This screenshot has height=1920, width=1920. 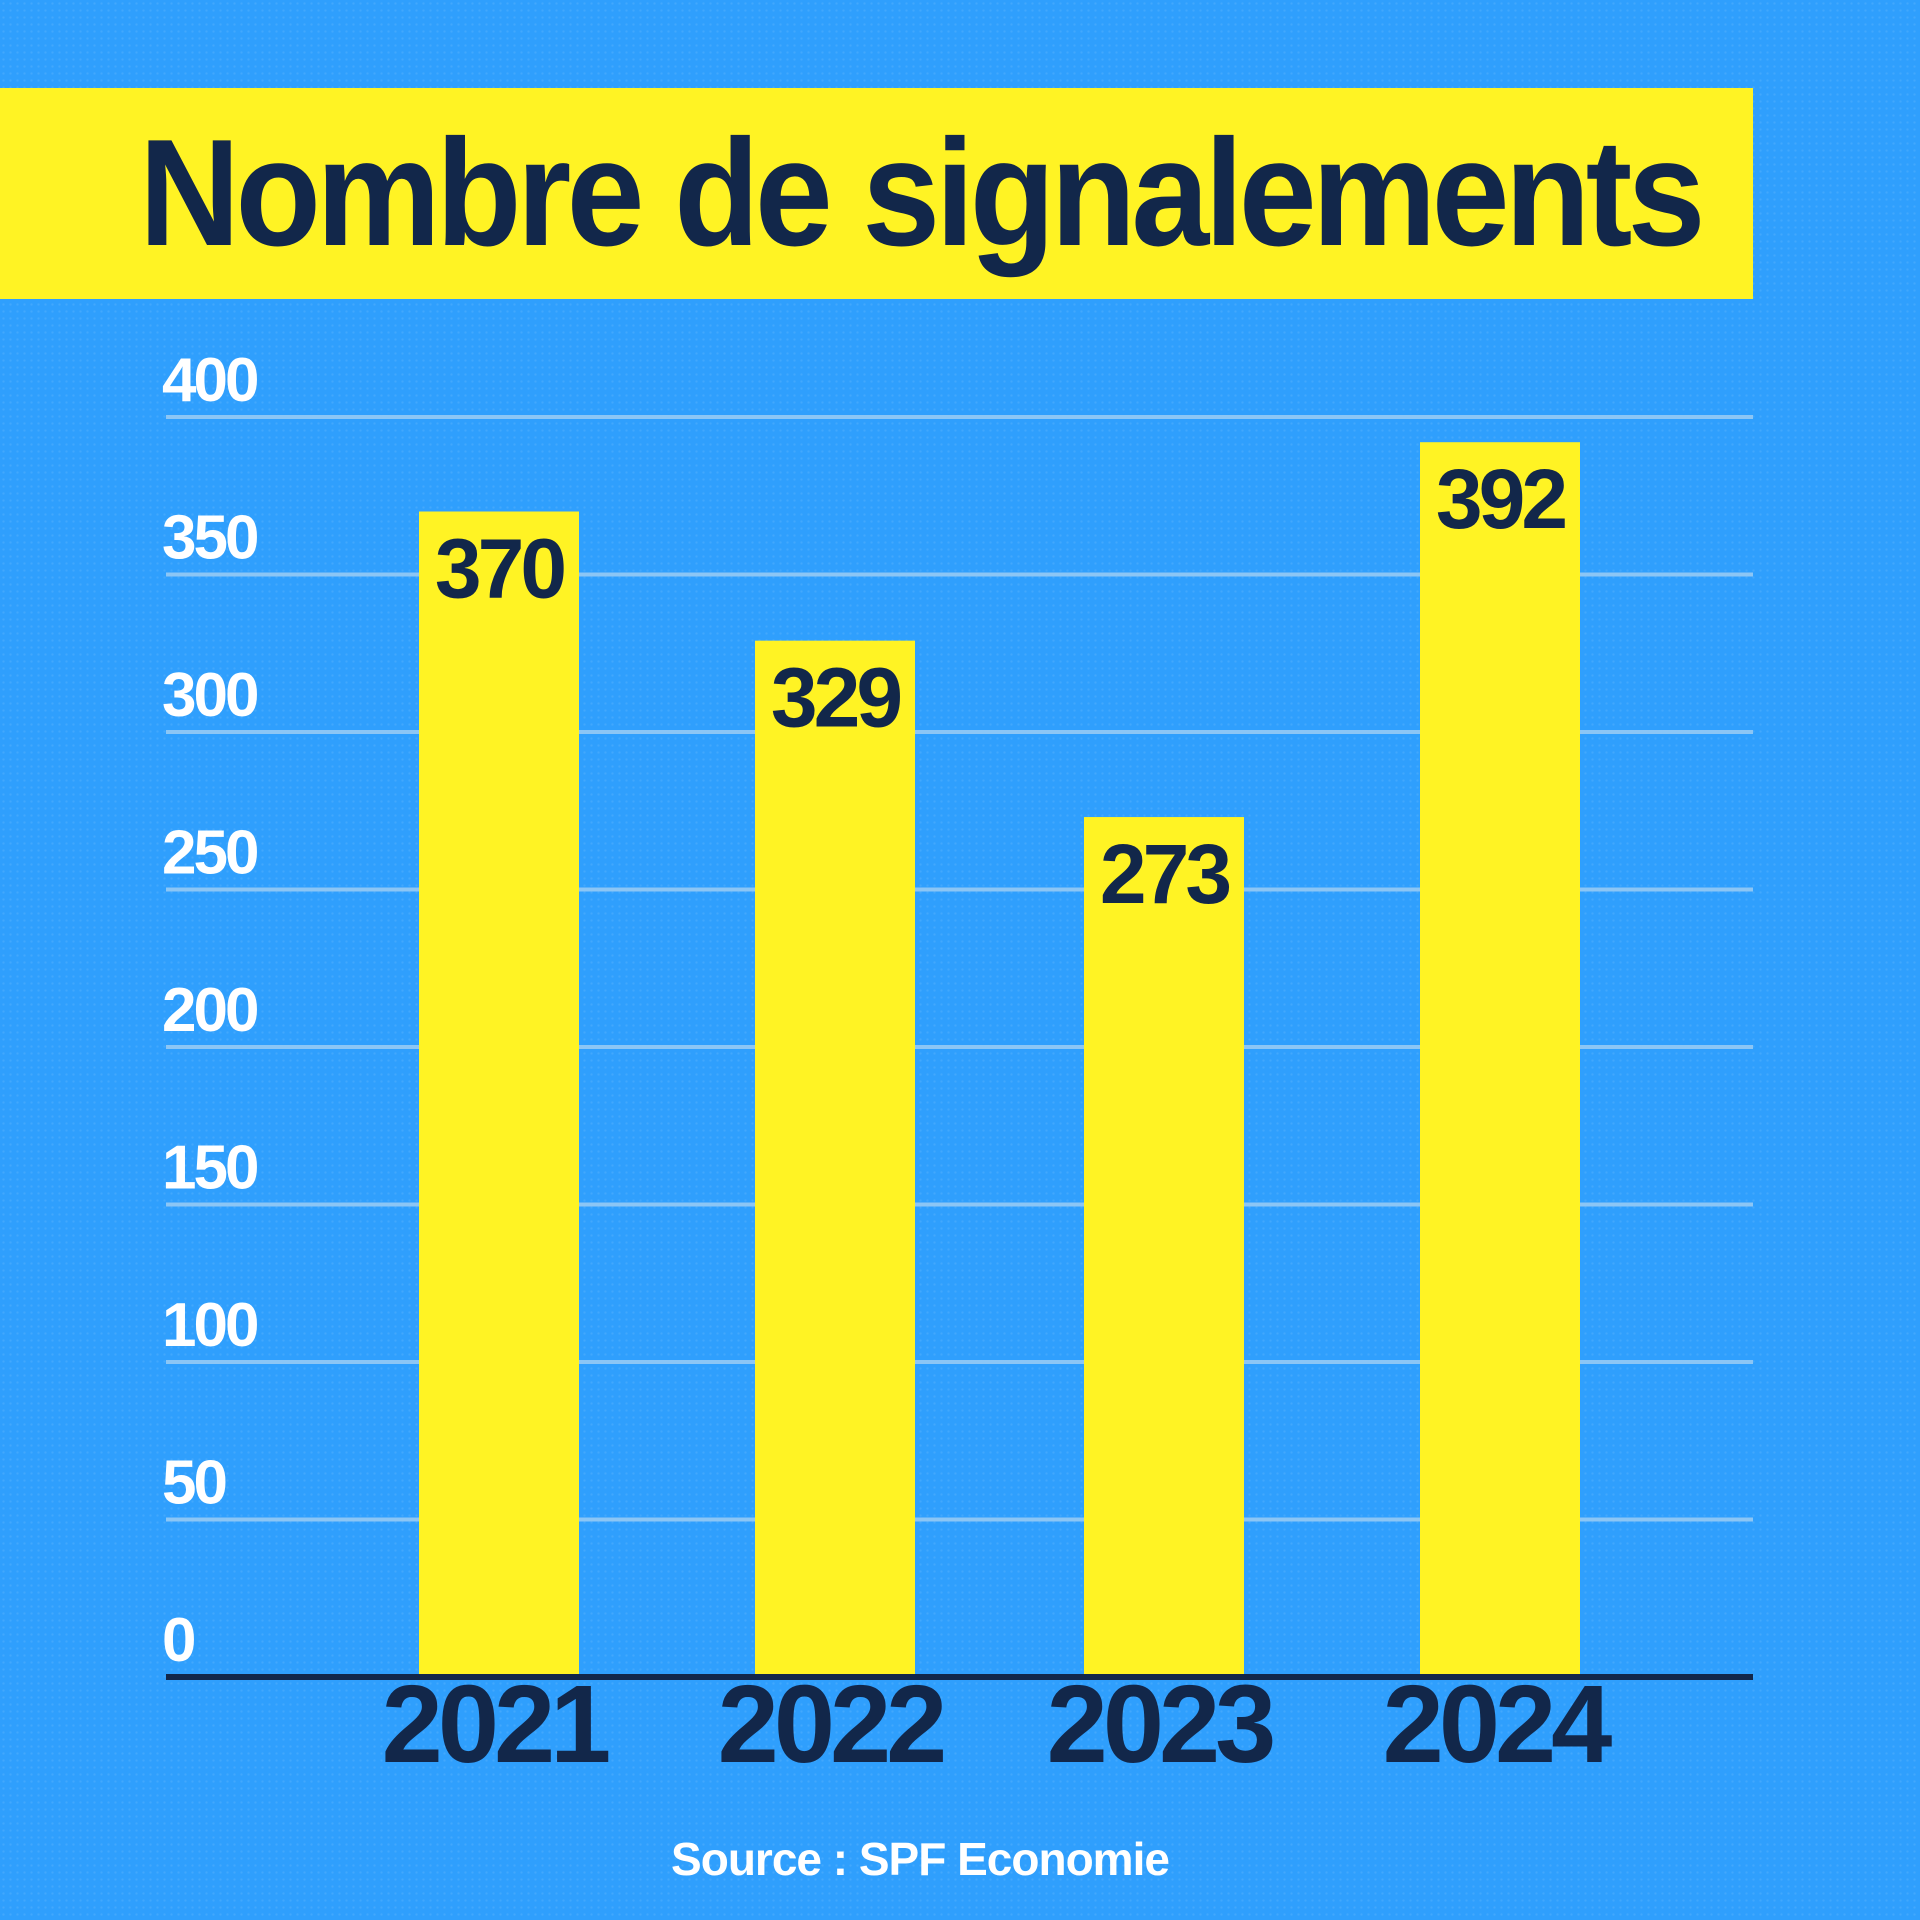 I want to click on bar-2022, so click(x=835, y=1158).